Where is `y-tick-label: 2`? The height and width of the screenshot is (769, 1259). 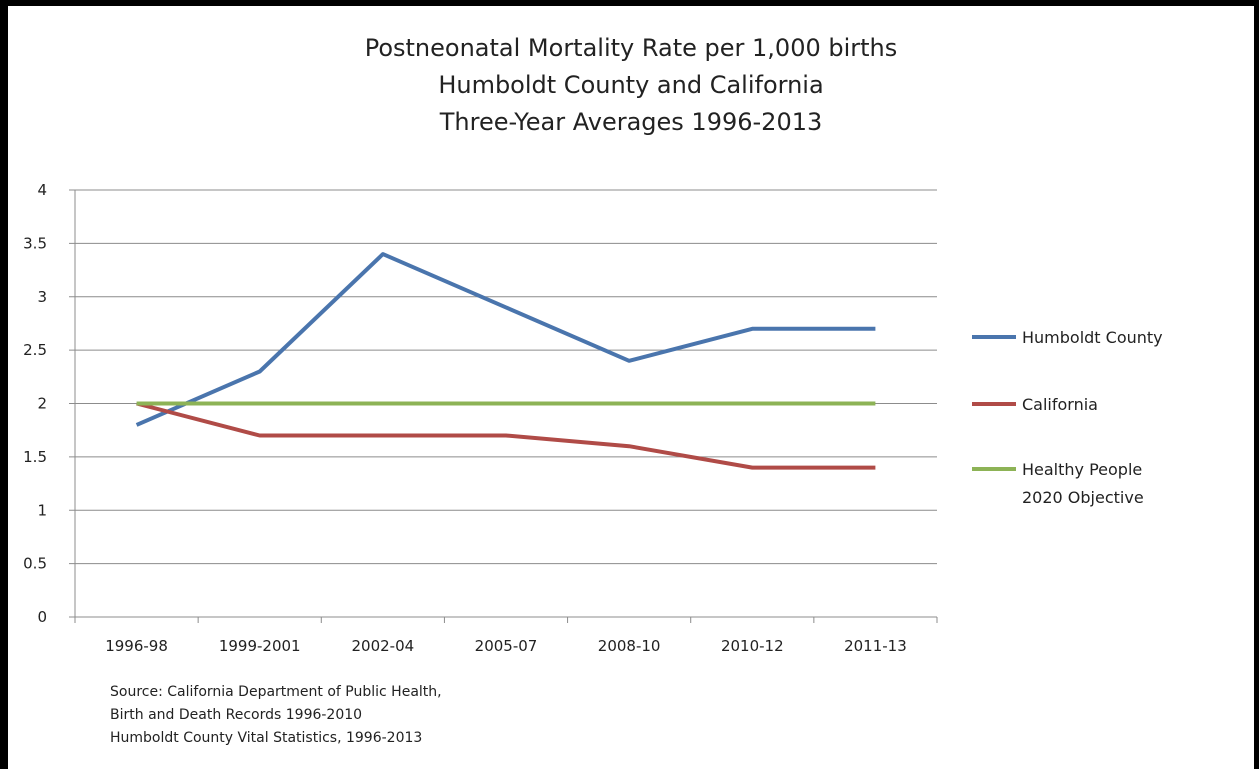
y-tick-label: 2 is located at coordinates (42, 404).